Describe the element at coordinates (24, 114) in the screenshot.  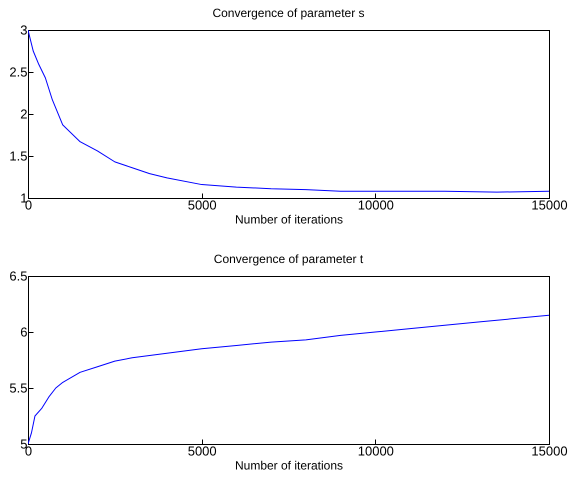
I see `y-tick-label: 2` at that location.